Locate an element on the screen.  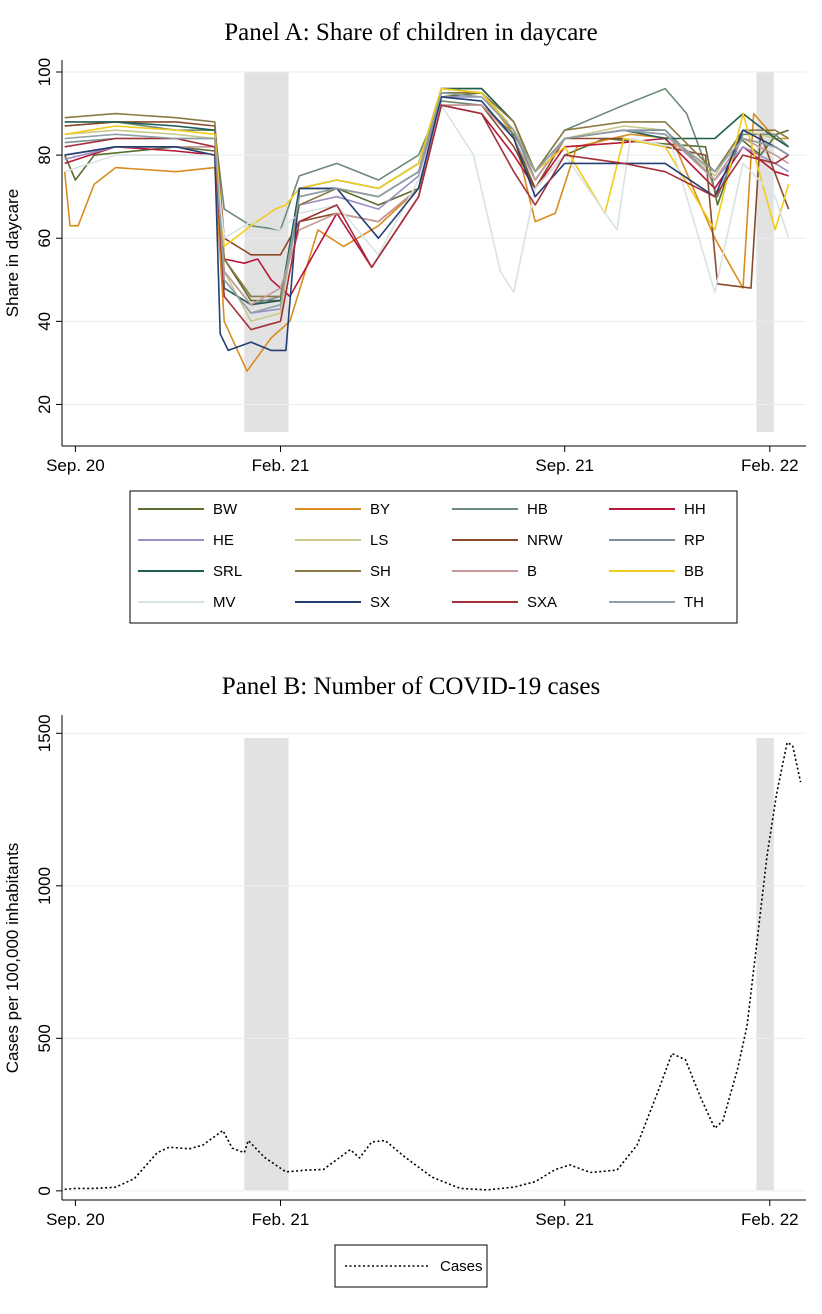
panel-b-legend: Cases is located at coordinates (414, 1266).